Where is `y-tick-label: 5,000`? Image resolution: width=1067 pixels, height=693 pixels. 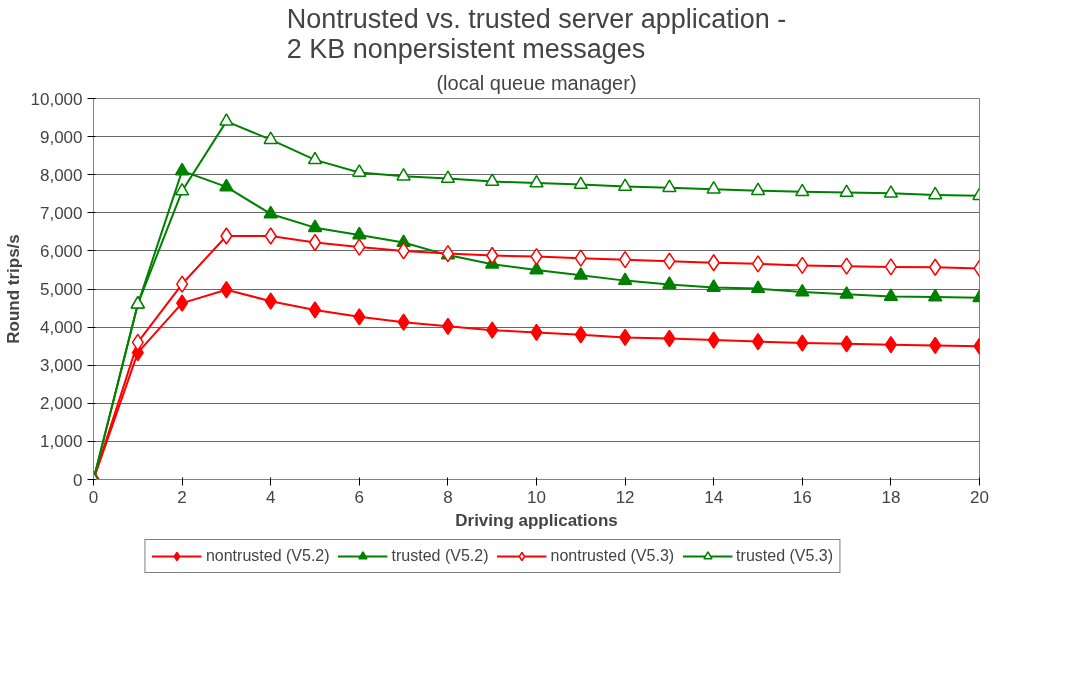 y-tick-label: 5,000 is located at coordinates (61, 289).